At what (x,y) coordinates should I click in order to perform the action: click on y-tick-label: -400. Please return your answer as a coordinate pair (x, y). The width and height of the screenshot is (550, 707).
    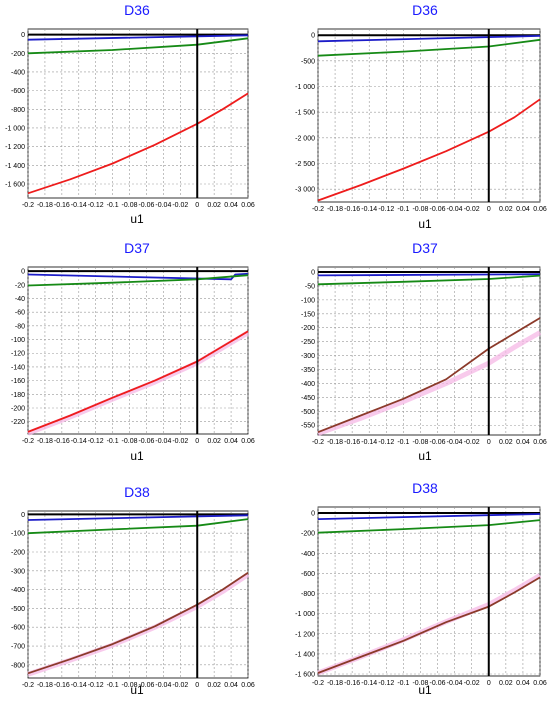
    Looking at the image, I should click on (18, 590).